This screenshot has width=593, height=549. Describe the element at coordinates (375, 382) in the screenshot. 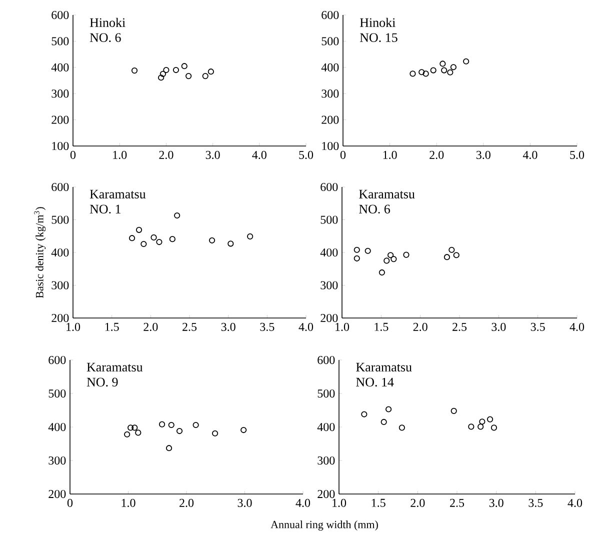

I see `text: NO. 14` at that location.